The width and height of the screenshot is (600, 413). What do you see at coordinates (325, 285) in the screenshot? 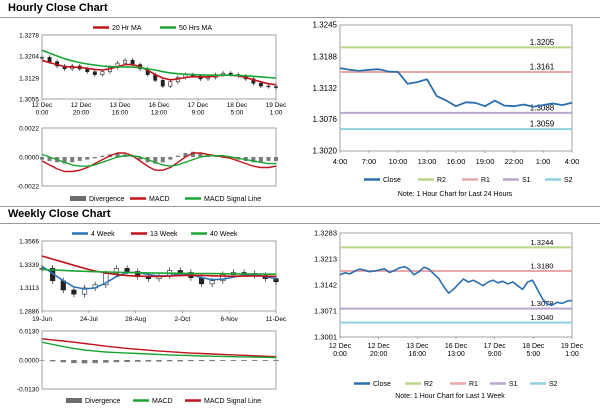
I see `y-tick-label: 1.3142` at bounding box center [325, 285].